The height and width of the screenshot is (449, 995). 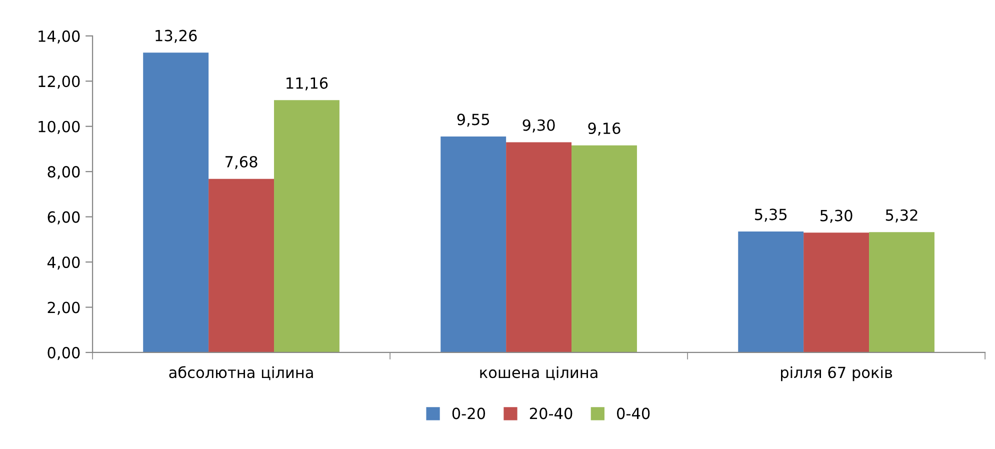 What do you see at coordinates (538, 125) in the screenshot?
I see `data-label: 9,30` at bounding box center [538, 125].